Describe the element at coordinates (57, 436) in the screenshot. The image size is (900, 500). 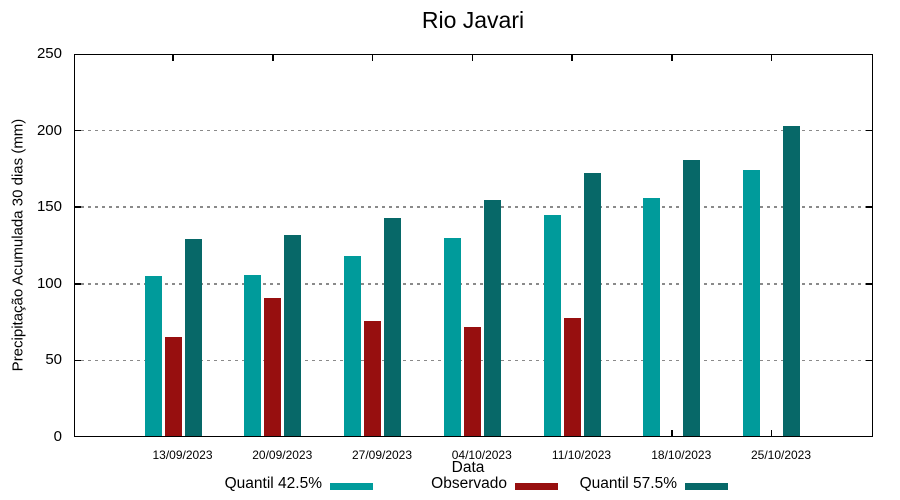
I see `y-tick-label: 0` at that location.